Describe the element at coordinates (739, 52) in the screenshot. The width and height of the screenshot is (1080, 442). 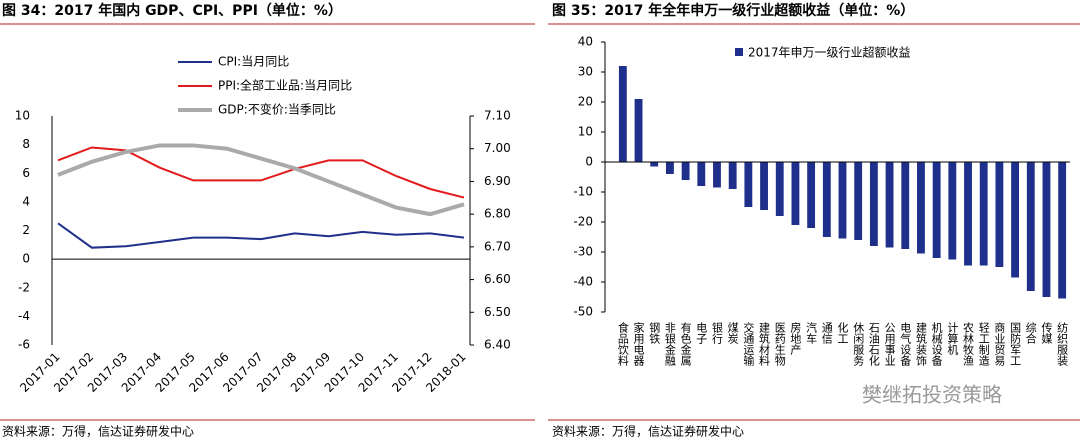
I see `legend-swatch` at that location.